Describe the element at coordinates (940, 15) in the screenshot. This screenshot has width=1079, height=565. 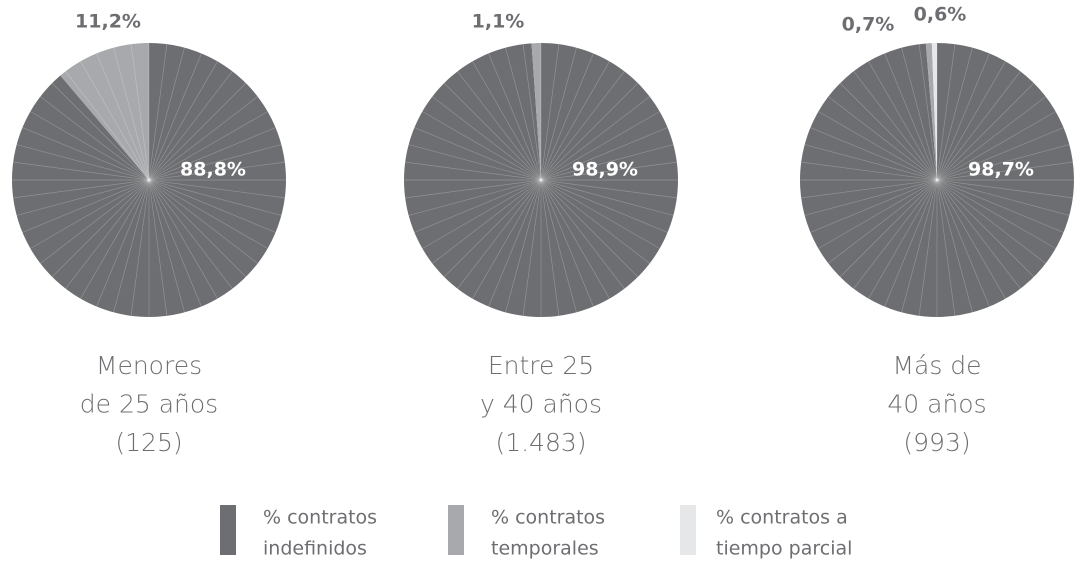
I see `value-label: 0,6%` at that location.